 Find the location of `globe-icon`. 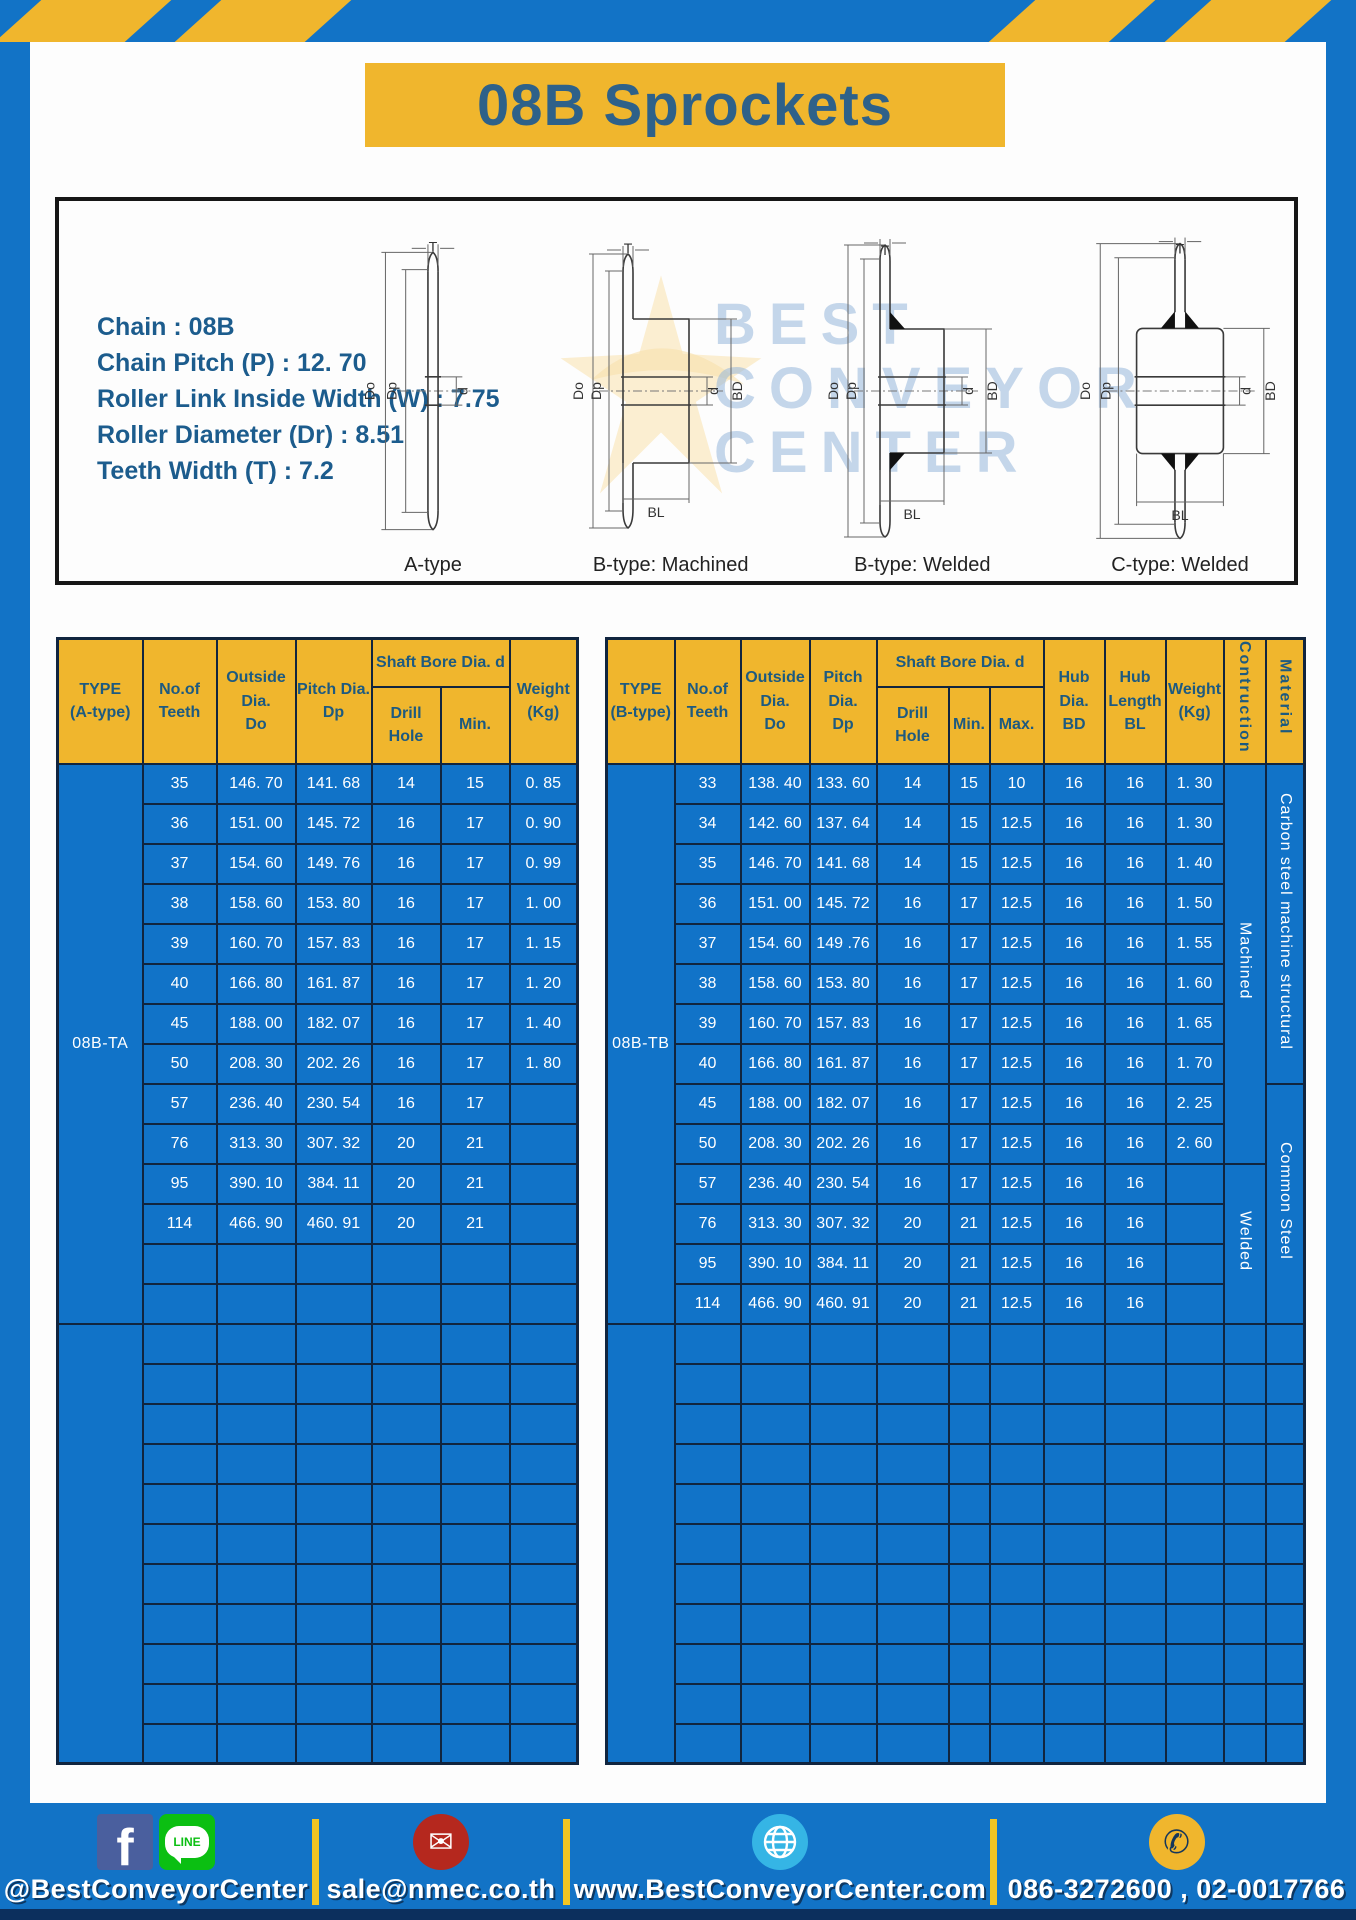

globe-icon is located at coordinates (780, 1842).